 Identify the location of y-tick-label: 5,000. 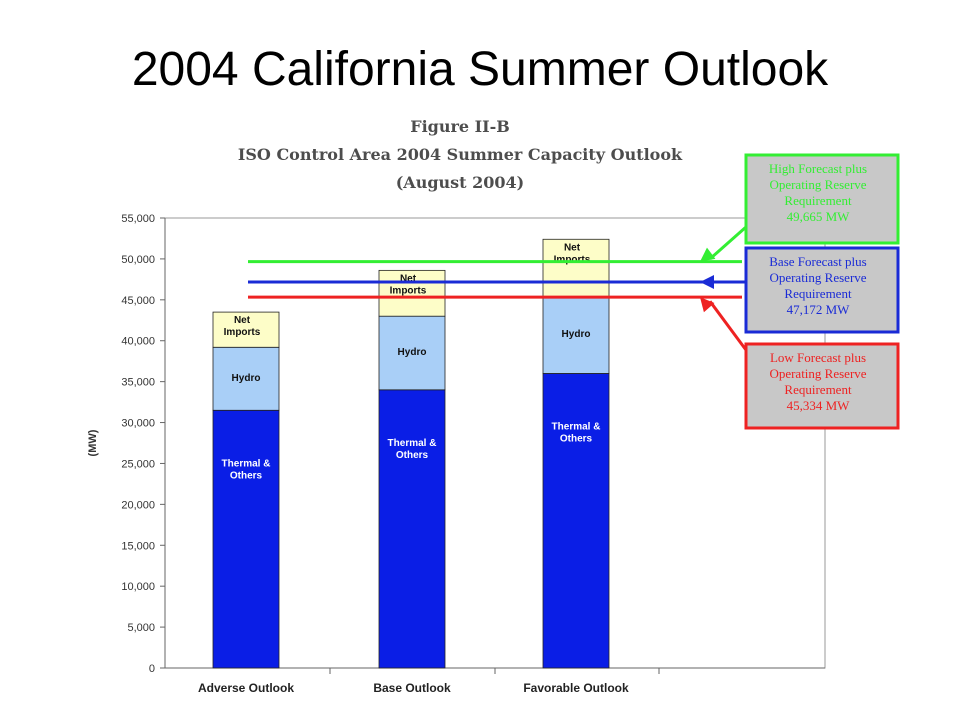
(141, 628).